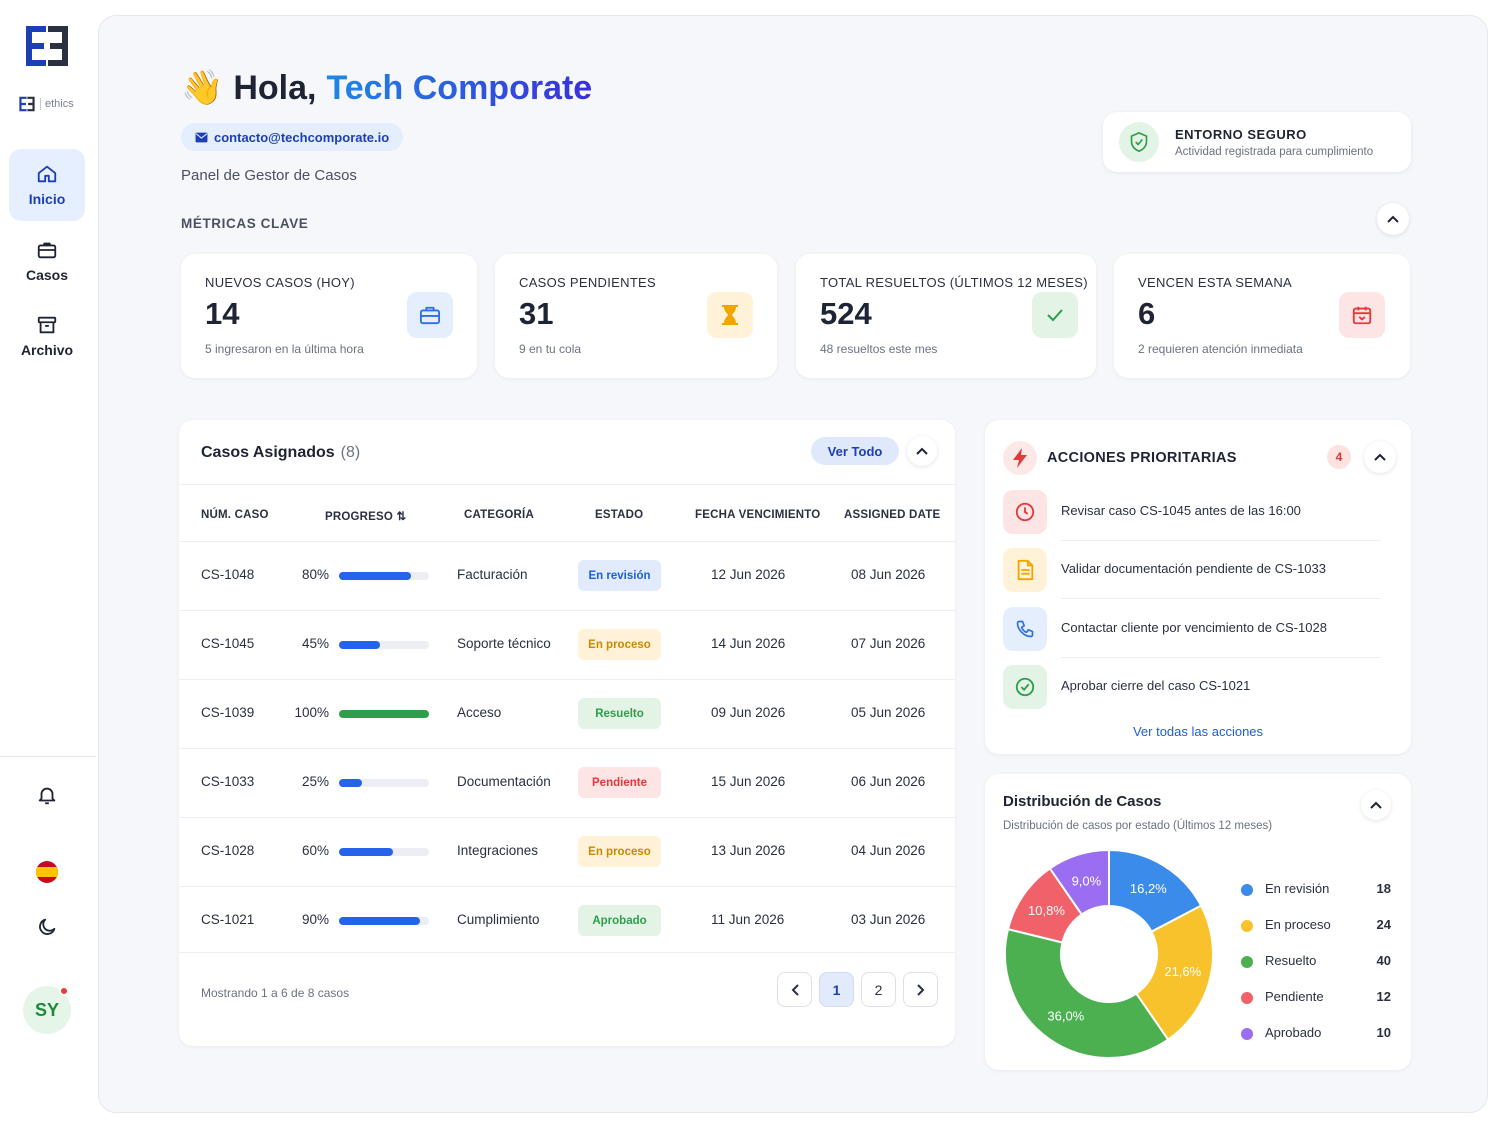  What do you see at coordinates (47, 336) in the screenshot?
I see `nav-item-archivo: Archivo` at bounding box center [47, 336].